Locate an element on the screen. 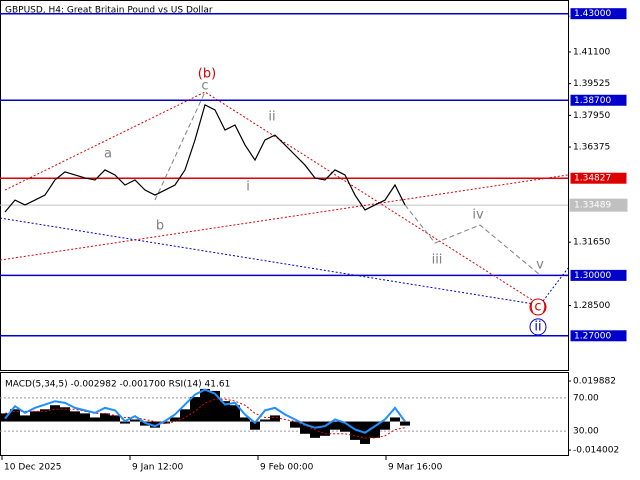 This screenshot has height=480, width=640. wave-label: i is located at coordinates (248, 187).